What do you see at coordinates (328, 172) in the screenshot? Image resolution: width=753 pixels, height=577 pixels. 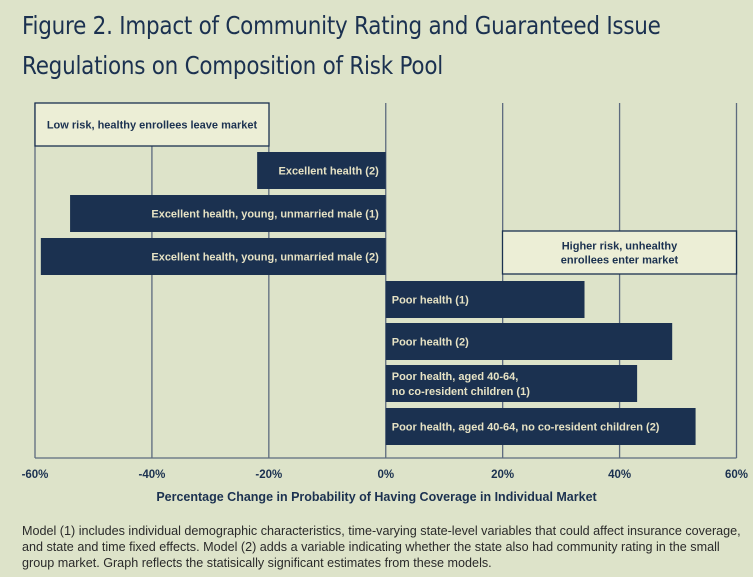 I see `bar-label: Excellent health (2)` at bounding box center [328, 172].